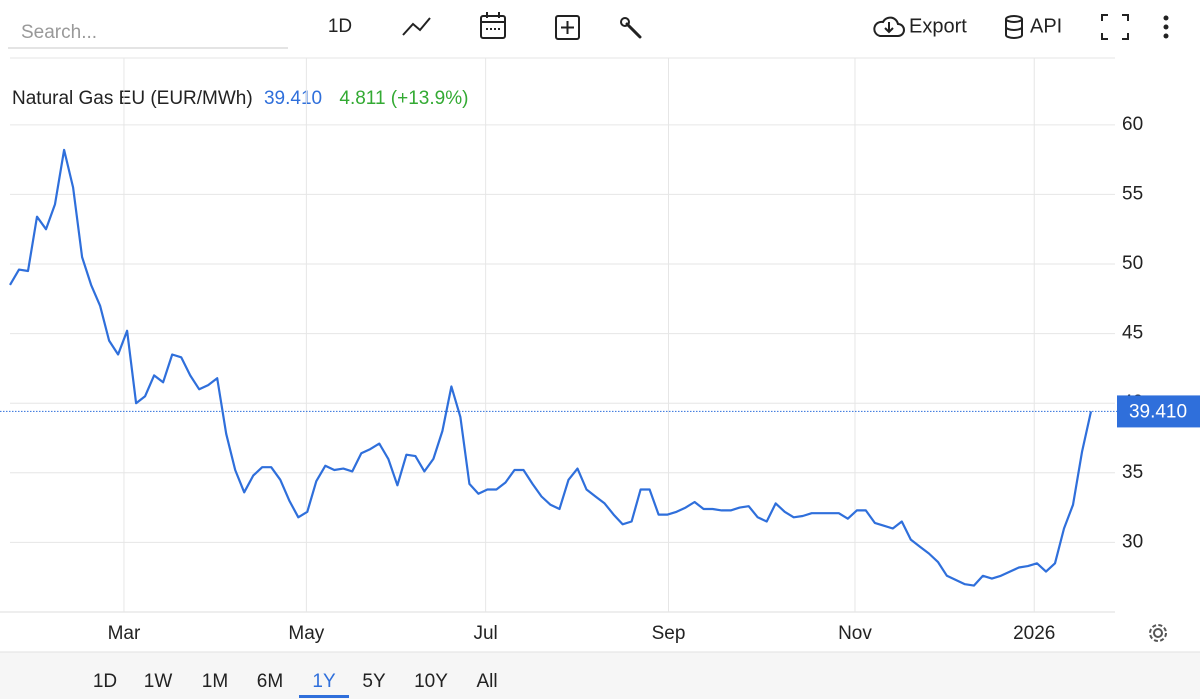  Describe the element at coordinates (588, 30) in the screenshot. I see `toolbar: Search... 1D Export API` at that location.